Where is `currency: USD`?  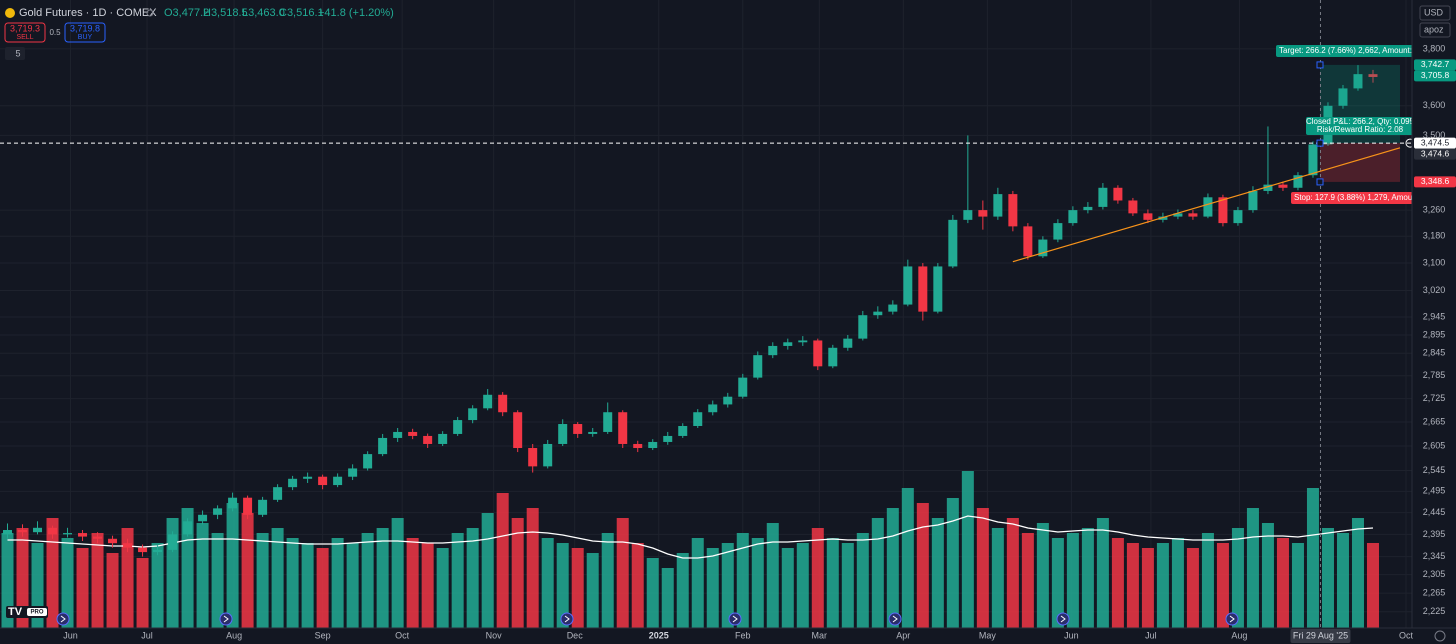 currency: USD is located at coordinates (1434, 12).